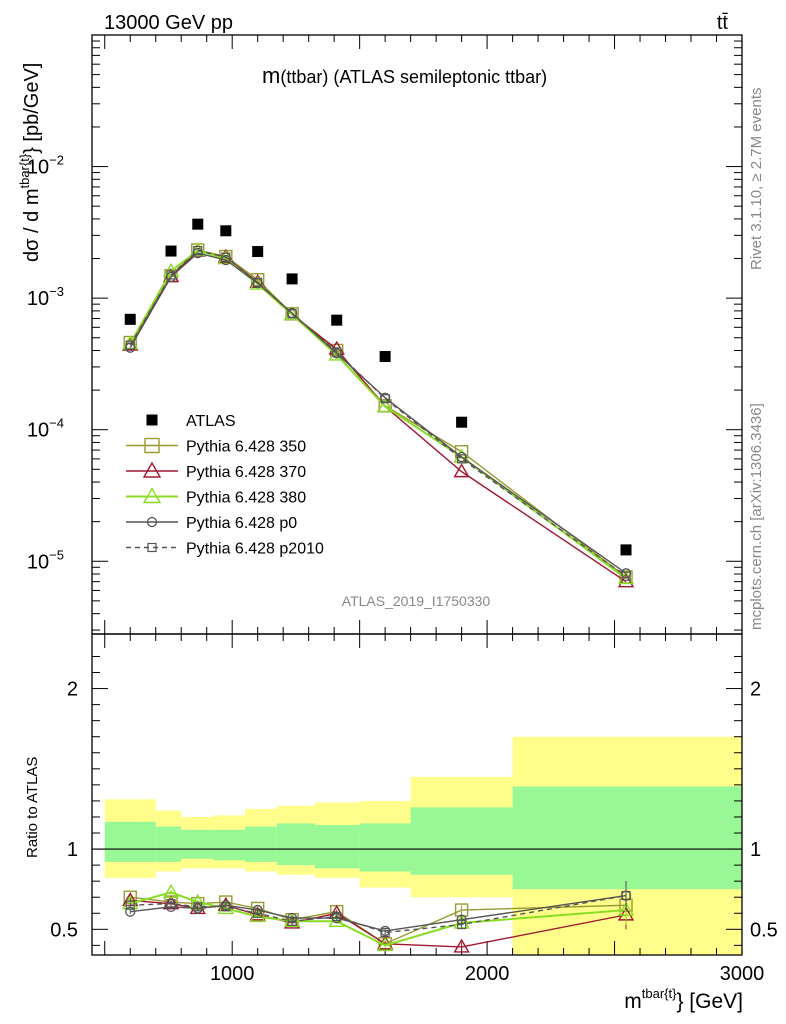 This screenshot has height=1024, width=786. I want to click on ratio-y-tick-label-right: 2, so click(755, 690).